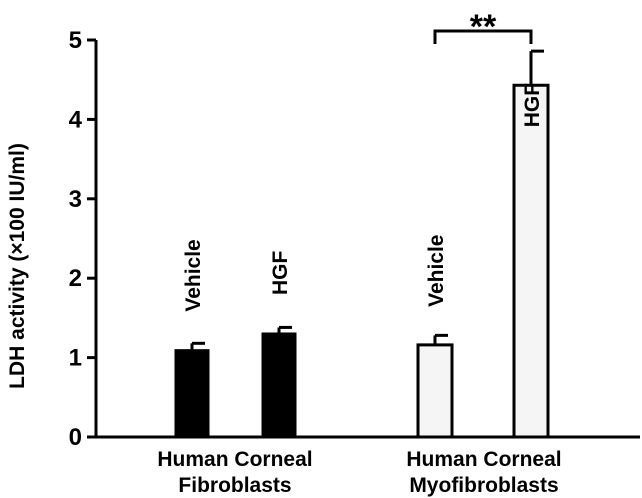  I want to click on group-label-line2: Myofibroblasts, so click(483, 485).